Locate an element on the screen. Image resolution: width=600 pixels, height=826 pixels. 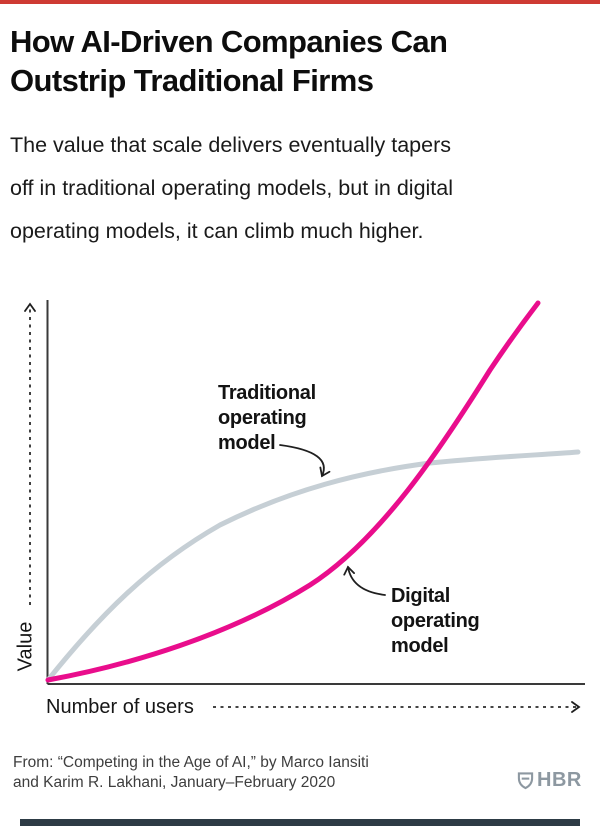
bottom-bar is located at coordinates (300, 822).